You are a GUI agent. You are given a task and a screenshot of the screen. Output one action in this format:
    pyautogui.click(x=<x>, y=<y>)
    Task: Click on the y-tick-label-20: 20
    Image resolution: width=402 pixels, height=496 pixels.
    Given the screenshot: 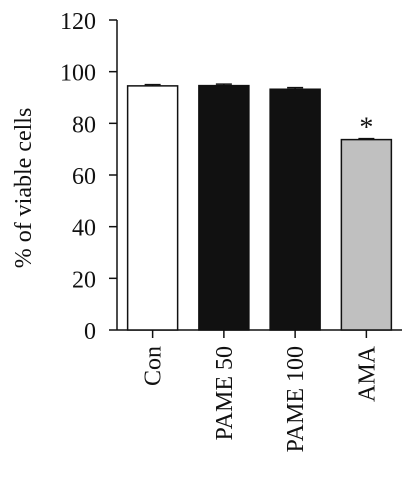 What is the action you would take?
    pyautogui.click(x=84, y=280)
    